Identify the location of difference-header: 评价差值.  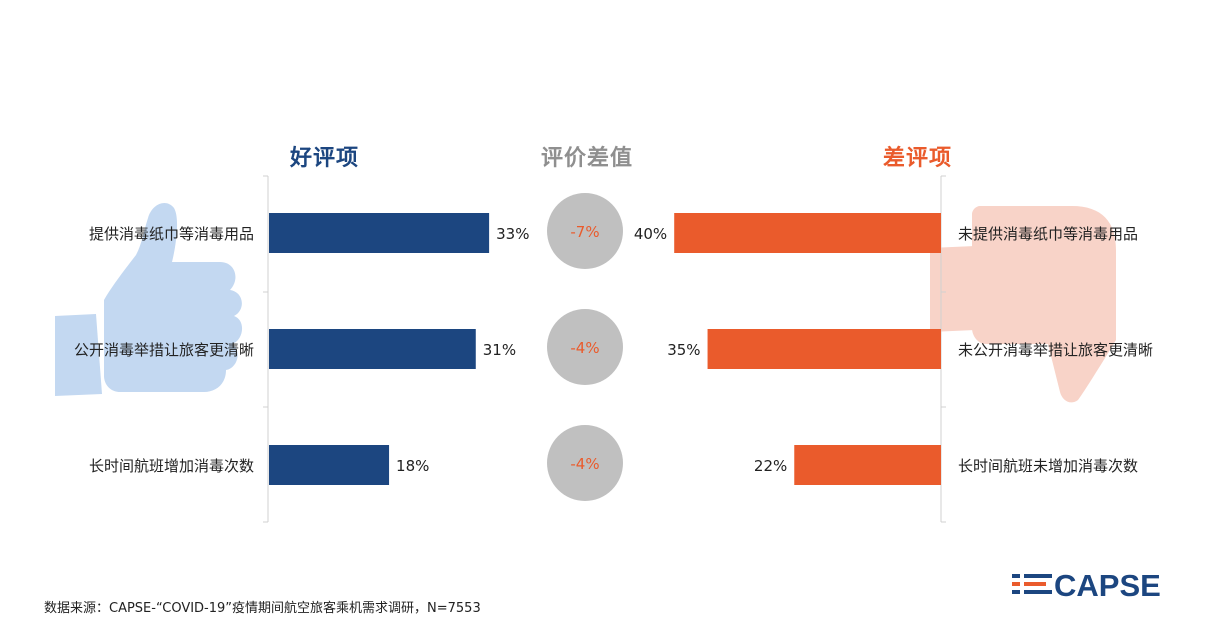
(587, 158).